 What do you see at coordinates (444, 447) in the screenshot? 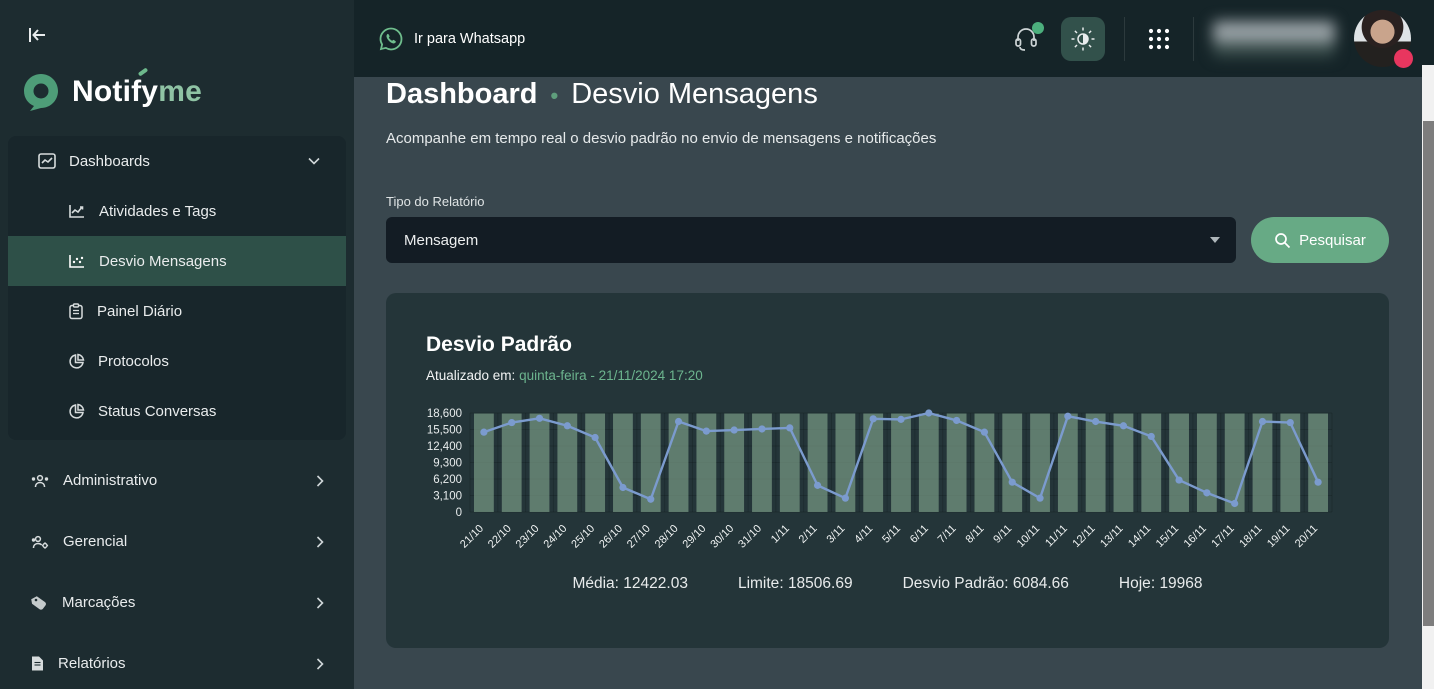
I see `svg-text: 12,400` at bounding box center [444, 447].